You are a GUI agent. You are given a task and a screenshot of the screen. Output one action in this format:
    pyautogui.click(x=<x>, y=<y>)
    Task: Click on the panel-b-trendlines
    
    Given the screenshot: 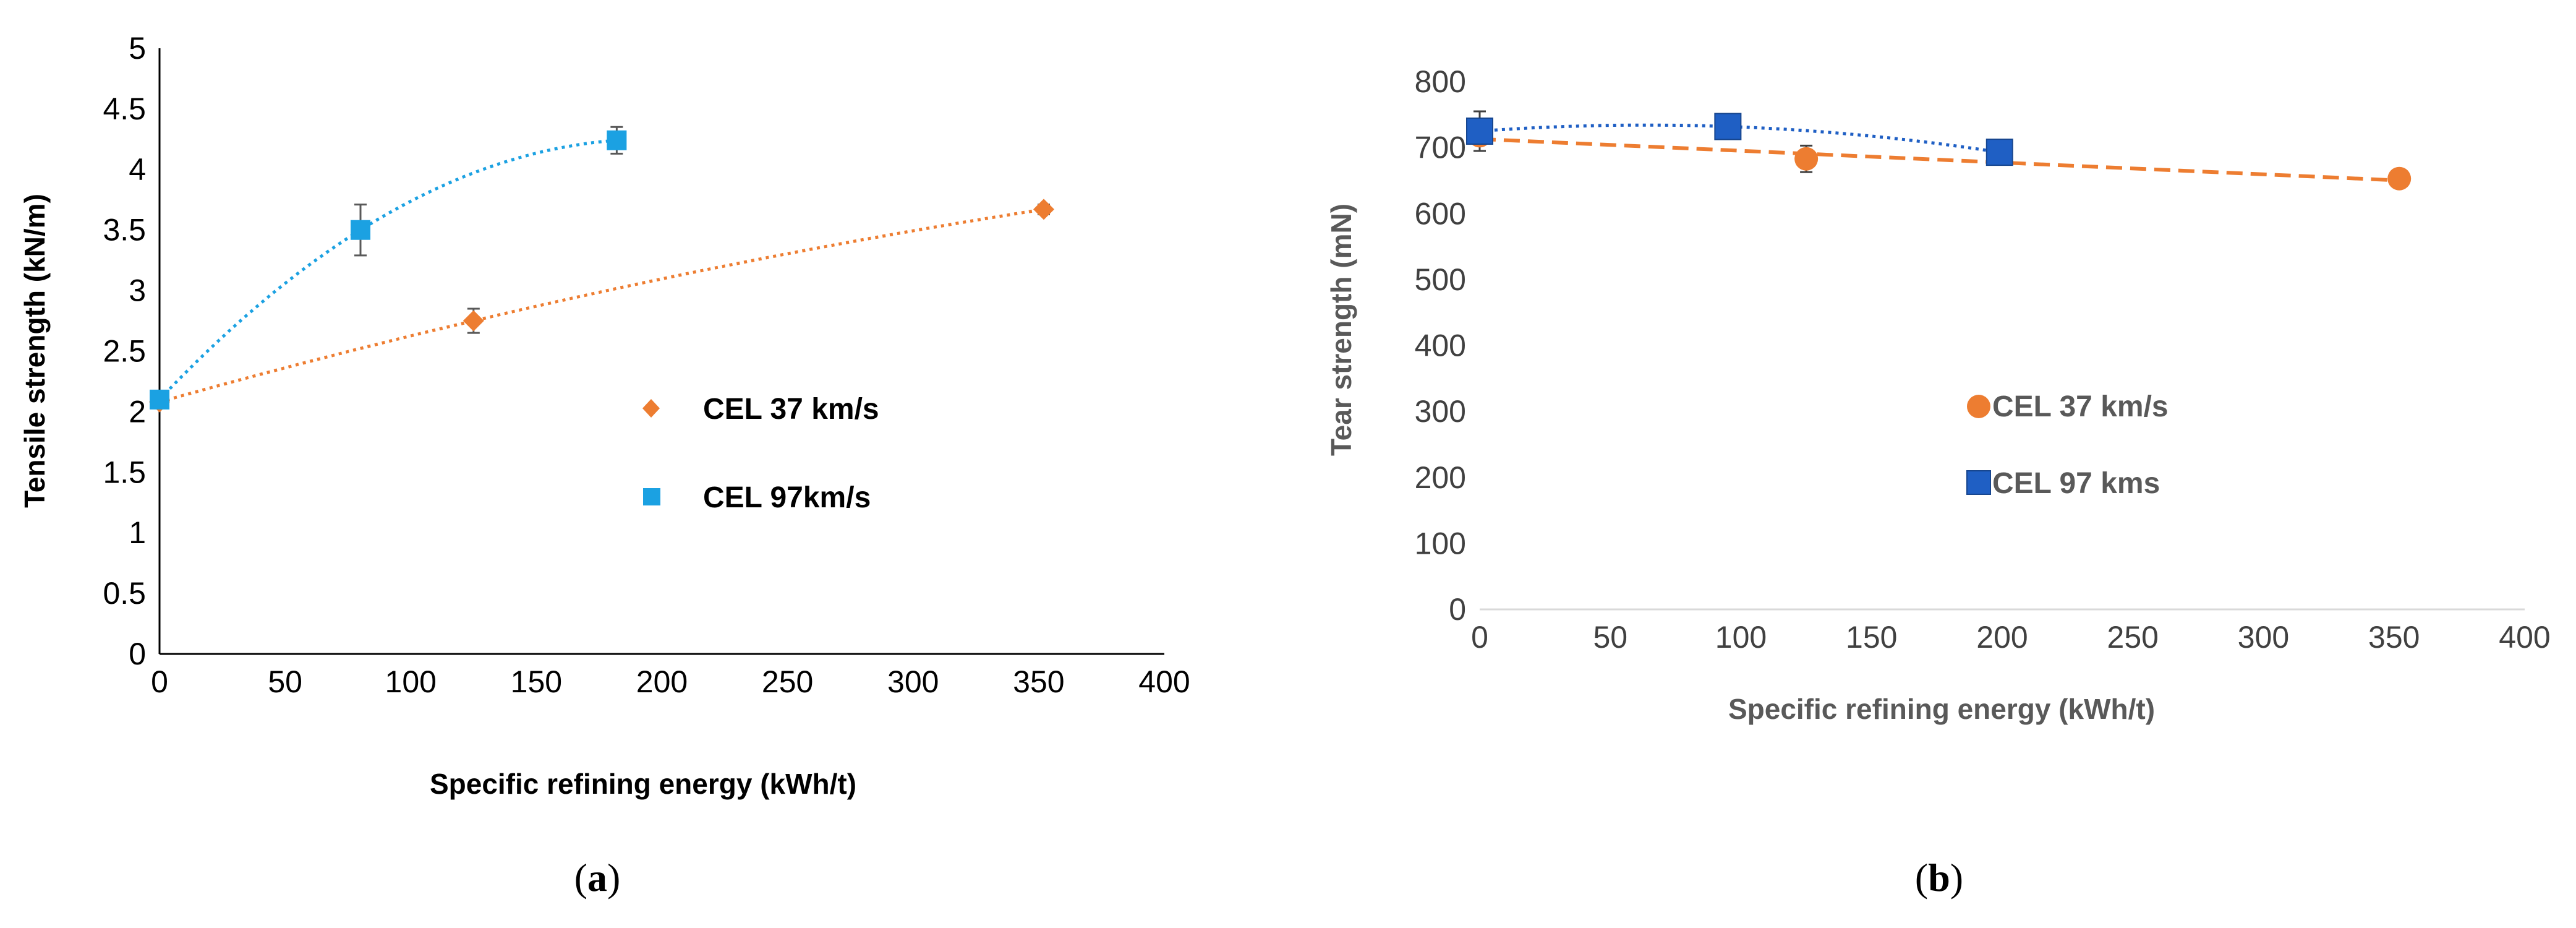 What is the action you would take?
    pyautogui.click(x=1939, y=153)
    